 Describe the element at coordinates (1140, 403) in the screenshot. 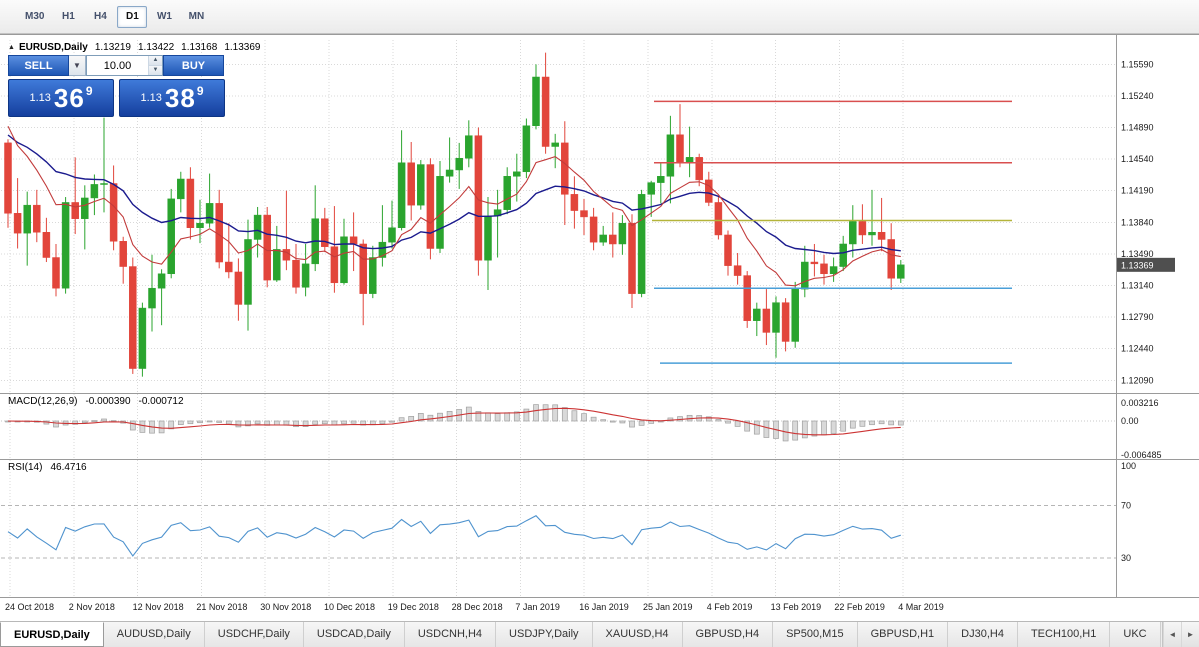

I see `svg-text: 0.003216` at that location.